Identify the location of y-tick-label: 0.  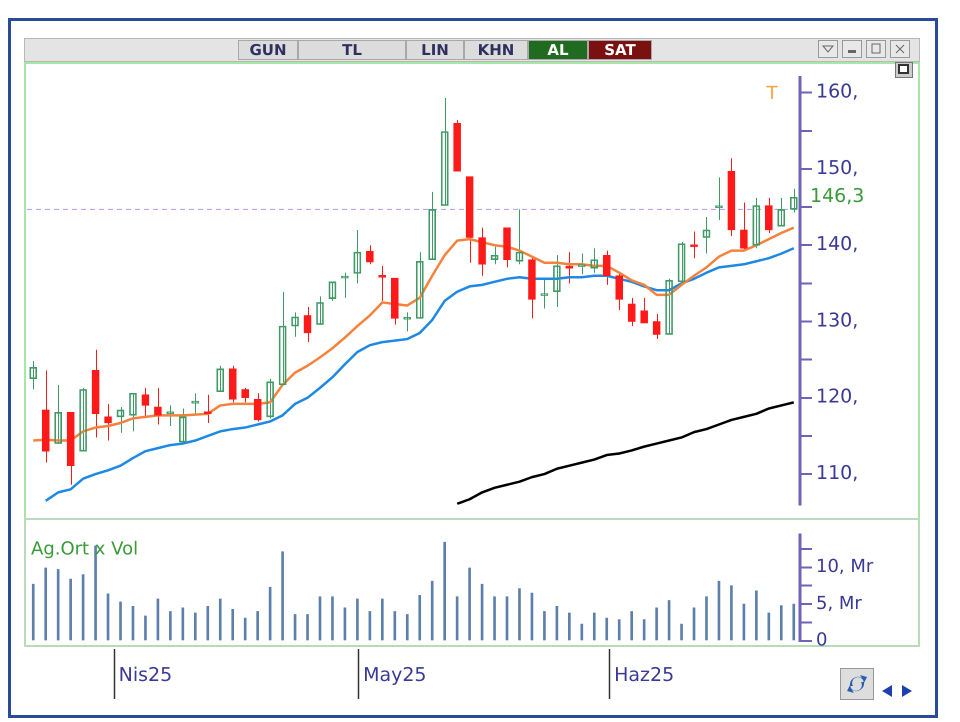
(822, 640).